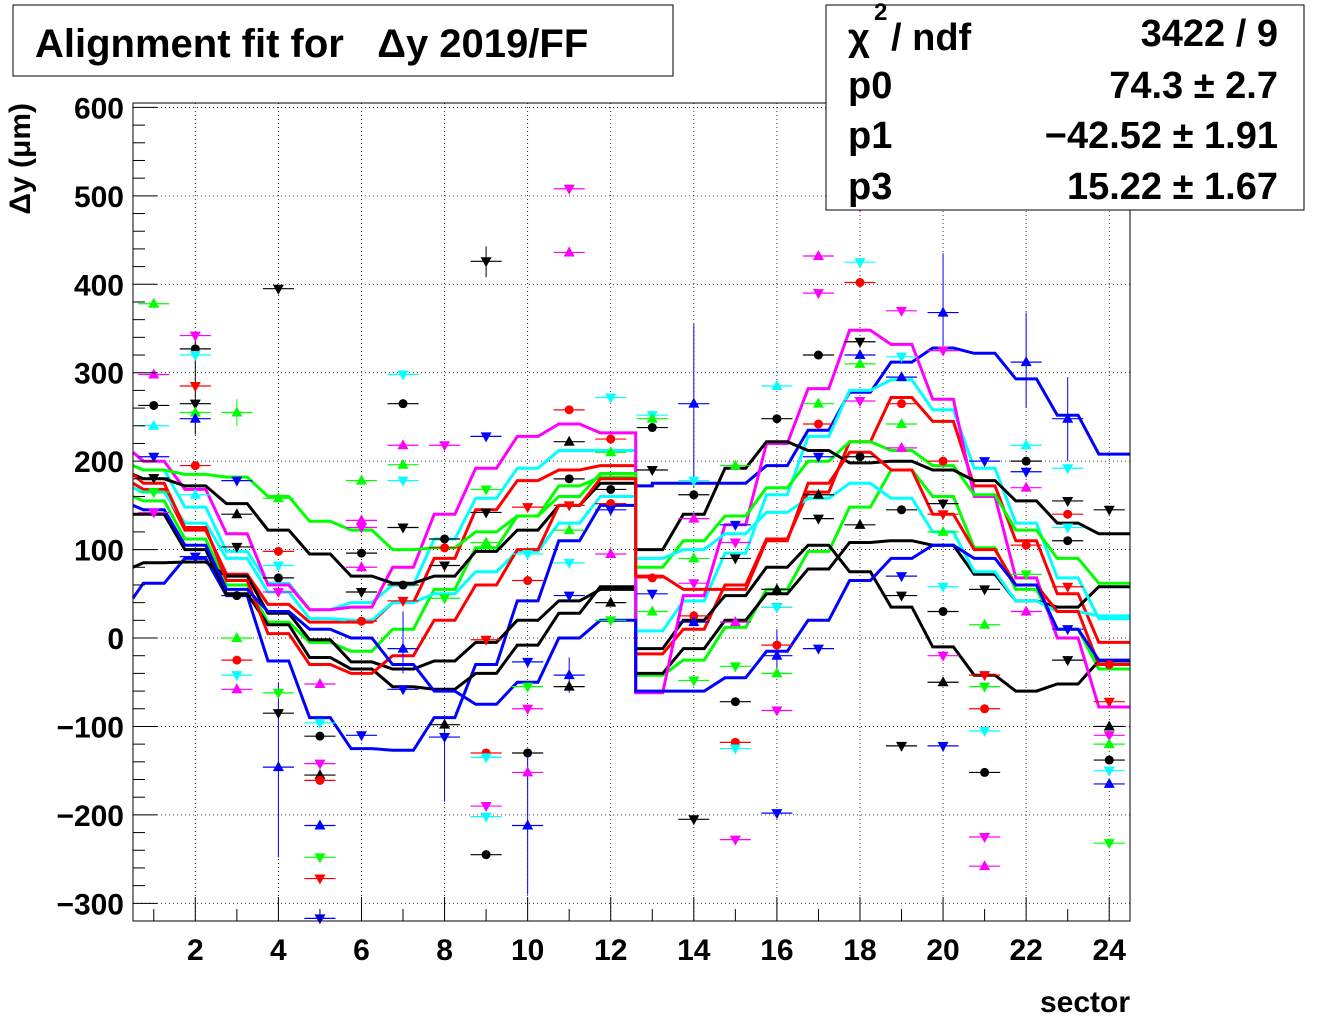  What do you see at coordinates (195, 950) in the screenshot?
I see `x-tick-label: 2` at bounding box center [195, 950].